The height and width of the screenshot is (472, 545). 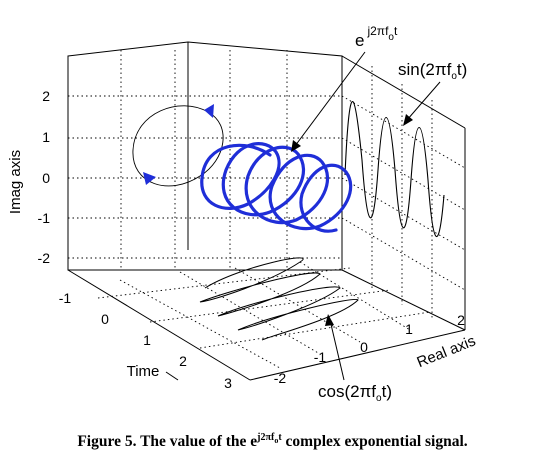 What do you see at coordinates (143, 371) in the screenshot?
I see `time-axis-label: Time` at bounding box center [143, 371].